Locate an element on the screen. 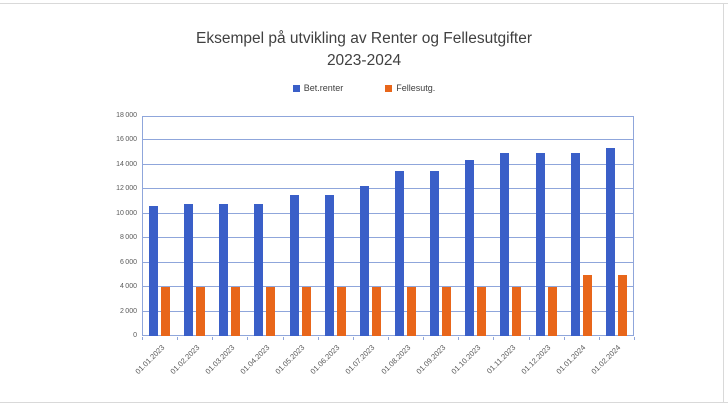 This screenshot has height=409, width=728. legend-label: Bet.renter is located at coordinates (323, 88).